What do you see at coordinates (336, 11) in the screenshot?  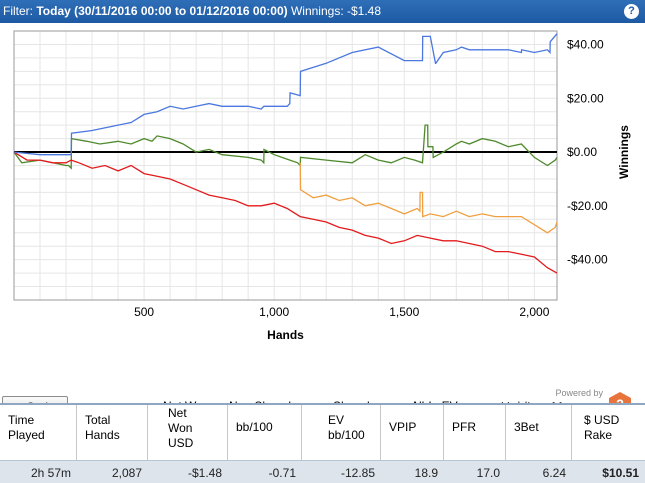 I see `filter-winnings: Winnings: -$1.48` at bounding box center [336, 11].